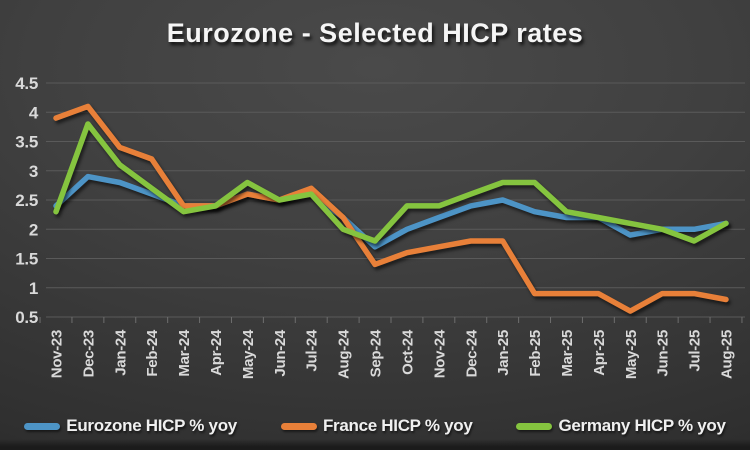 This screenshot has width=750, height=450. I want to click on legend-item-germany: Germany HICP % yoy, so click(621, 426).